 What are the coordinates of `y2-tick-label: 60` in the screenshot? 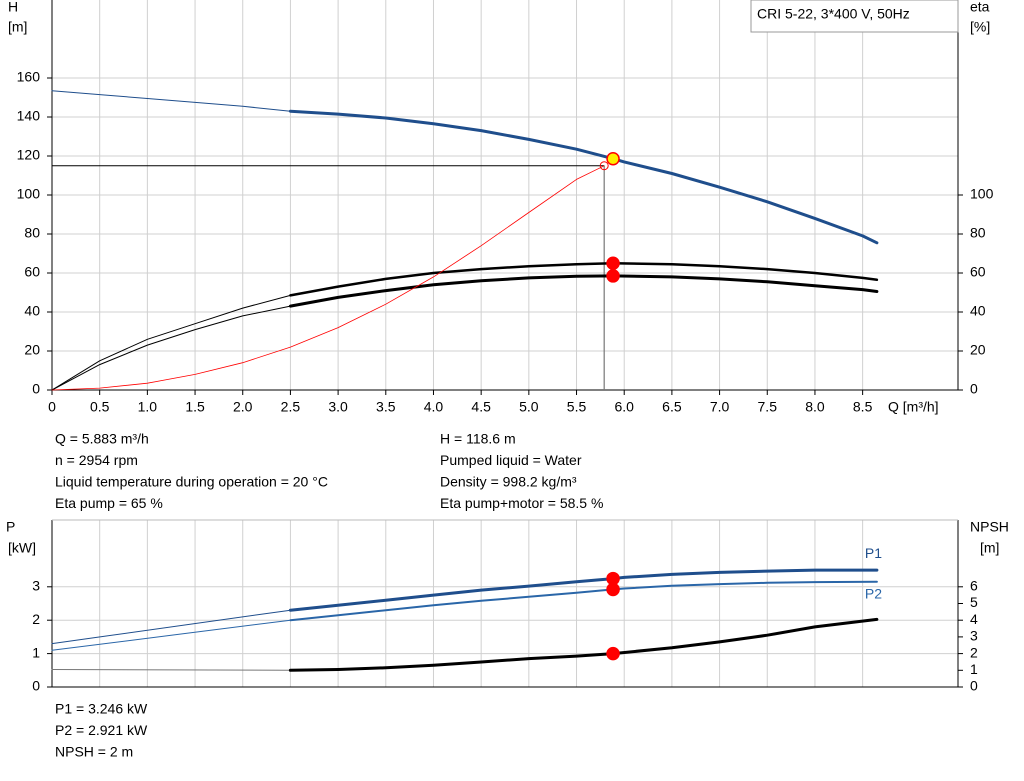 It's located at (978, 272).